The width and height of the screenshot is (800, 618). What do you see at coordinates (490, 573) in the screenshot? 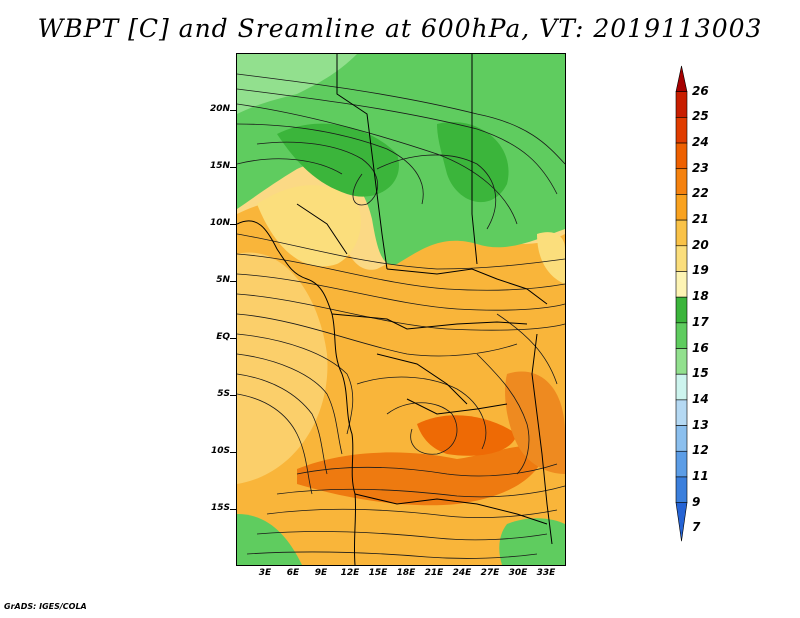
I see `lon-label: 27E` at bounding box center [490, 573].